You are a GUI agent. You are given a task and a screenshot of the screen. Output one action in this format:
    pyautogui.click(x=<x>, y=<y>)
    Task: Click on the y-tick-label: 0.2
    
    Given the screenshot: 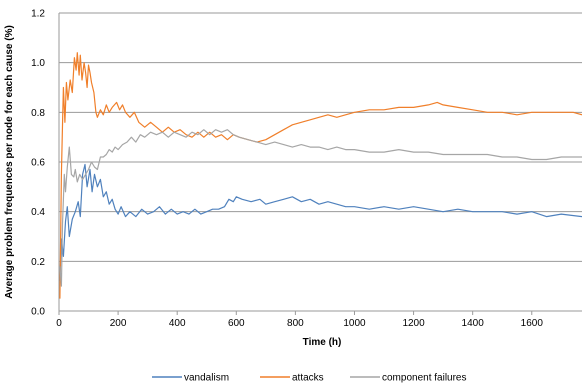 What is the action you would take?
    pyautogui.click(x=38, y=262)
    